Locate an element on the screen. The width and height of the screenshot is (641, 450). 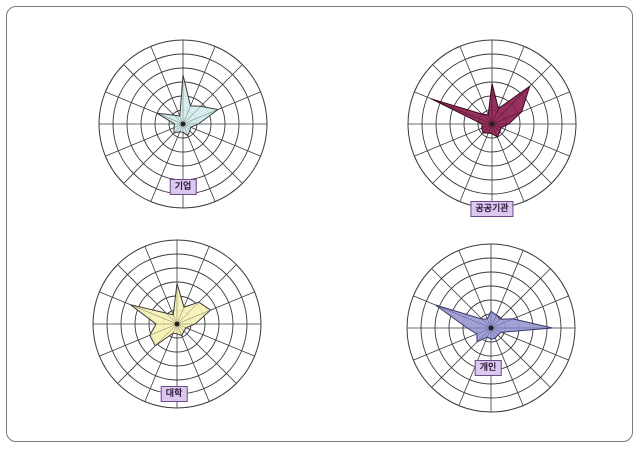
chart-name-tag: 공공기관 is located at coordinates (492, 209).